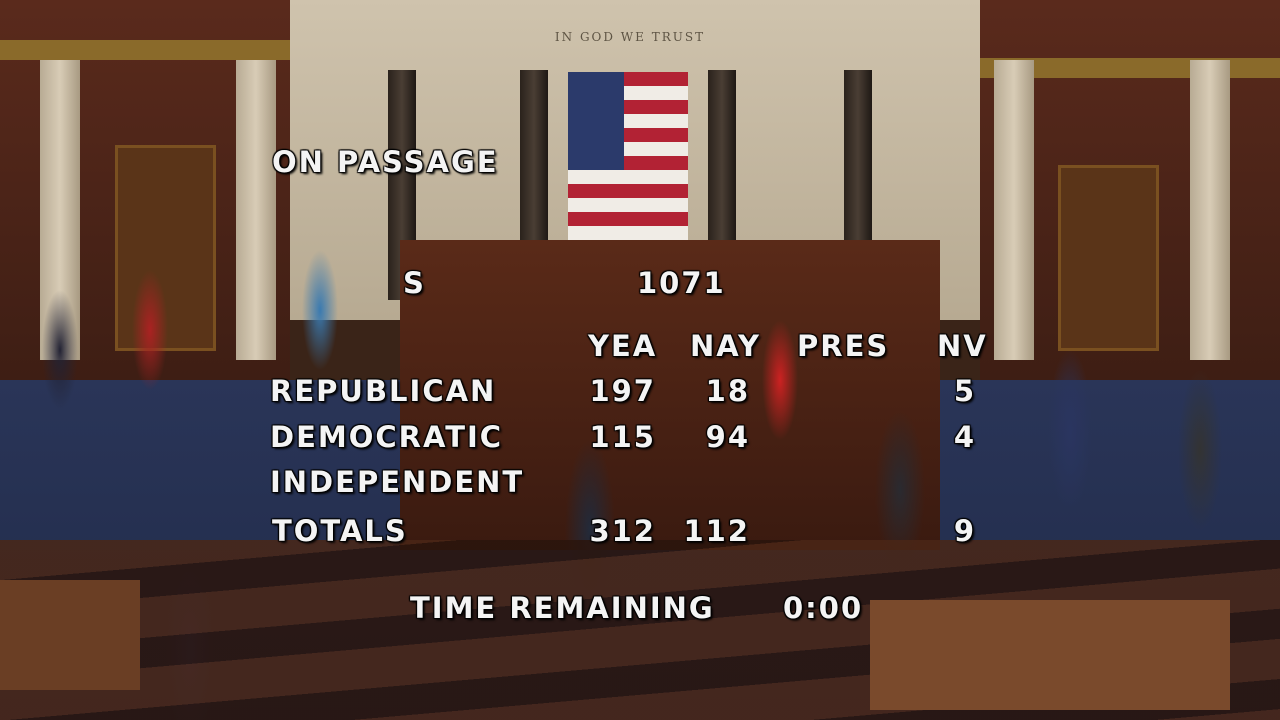  What do you see at coordinates (383, 391) in the screenshot?
I see `party-label: REPUBLICAN` at bounding box center [383, 391].